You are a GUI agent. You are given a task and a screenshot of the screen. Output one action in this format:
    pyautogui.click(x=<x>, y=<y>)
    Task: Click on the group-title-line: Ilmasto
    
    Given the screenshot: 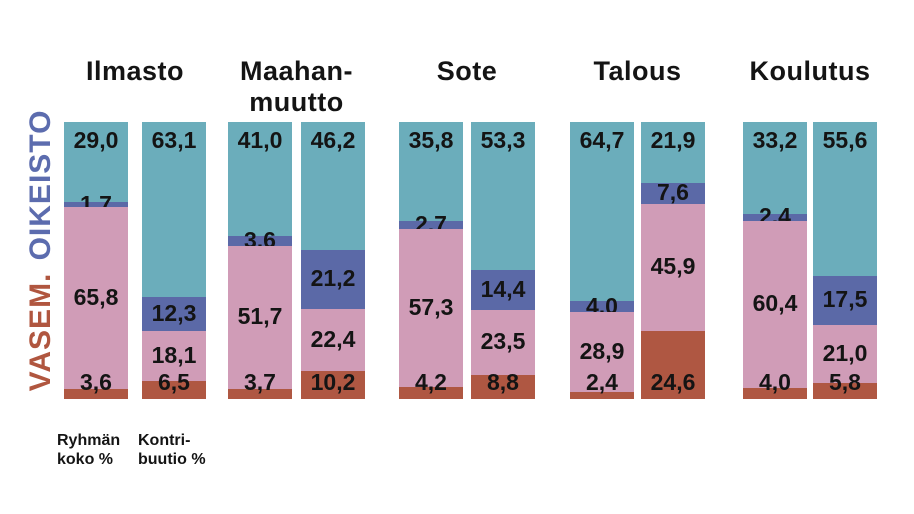 What is the action you would take?
    pyautogui.click(x=135, y=71)
    